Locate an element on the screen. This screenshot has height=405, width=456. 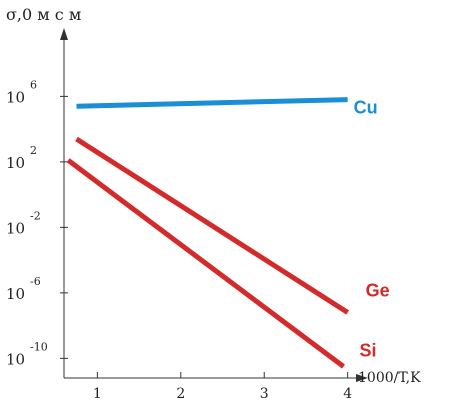
x-axis-arrow is located at coordinates (362, 378).